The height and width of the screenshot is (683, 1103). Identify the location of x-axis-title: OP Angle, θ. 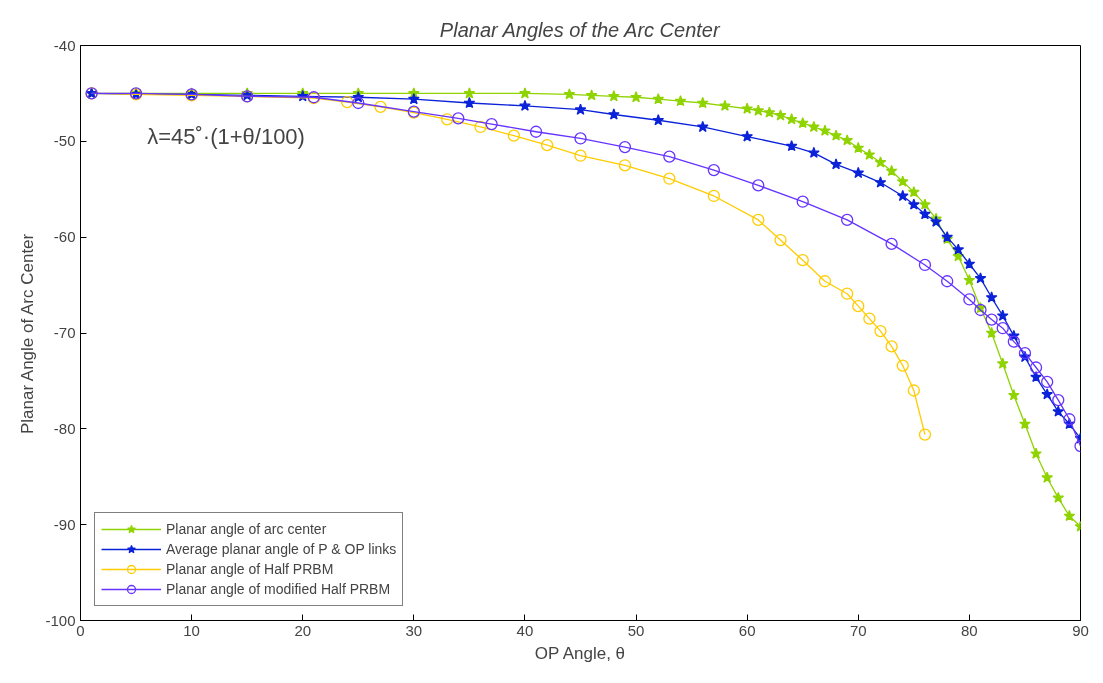
(580, 653).